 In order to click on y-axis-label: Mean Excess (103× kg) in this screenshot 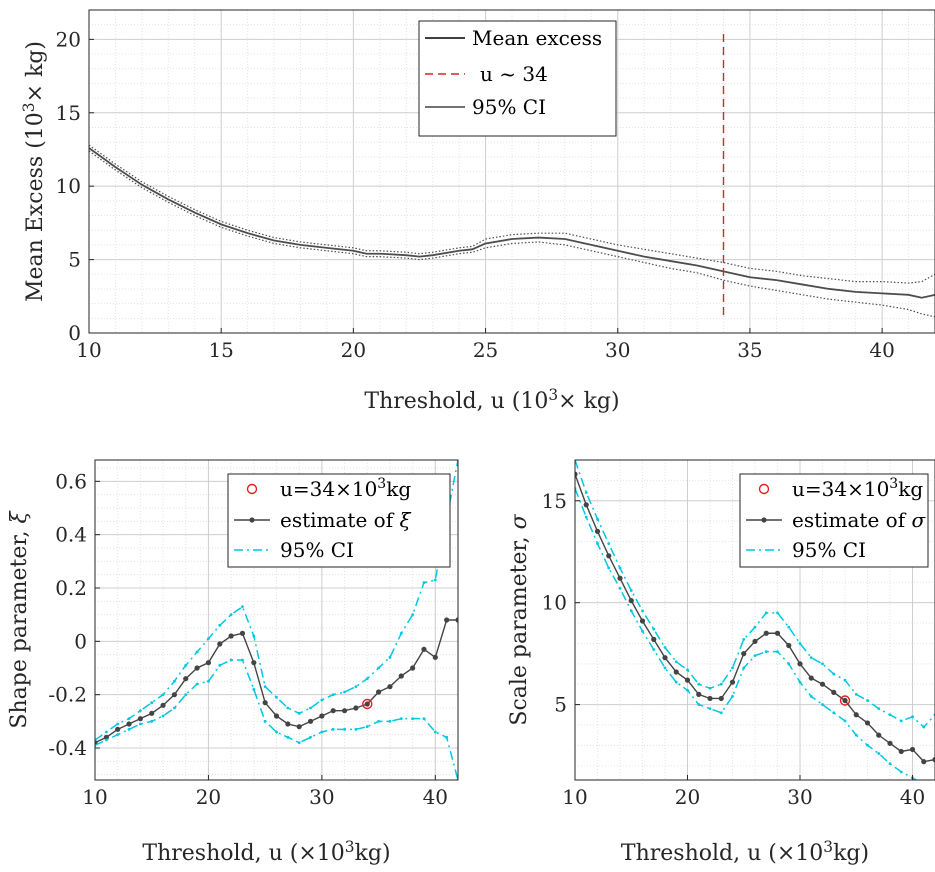, I will do `click(34, 171)`.